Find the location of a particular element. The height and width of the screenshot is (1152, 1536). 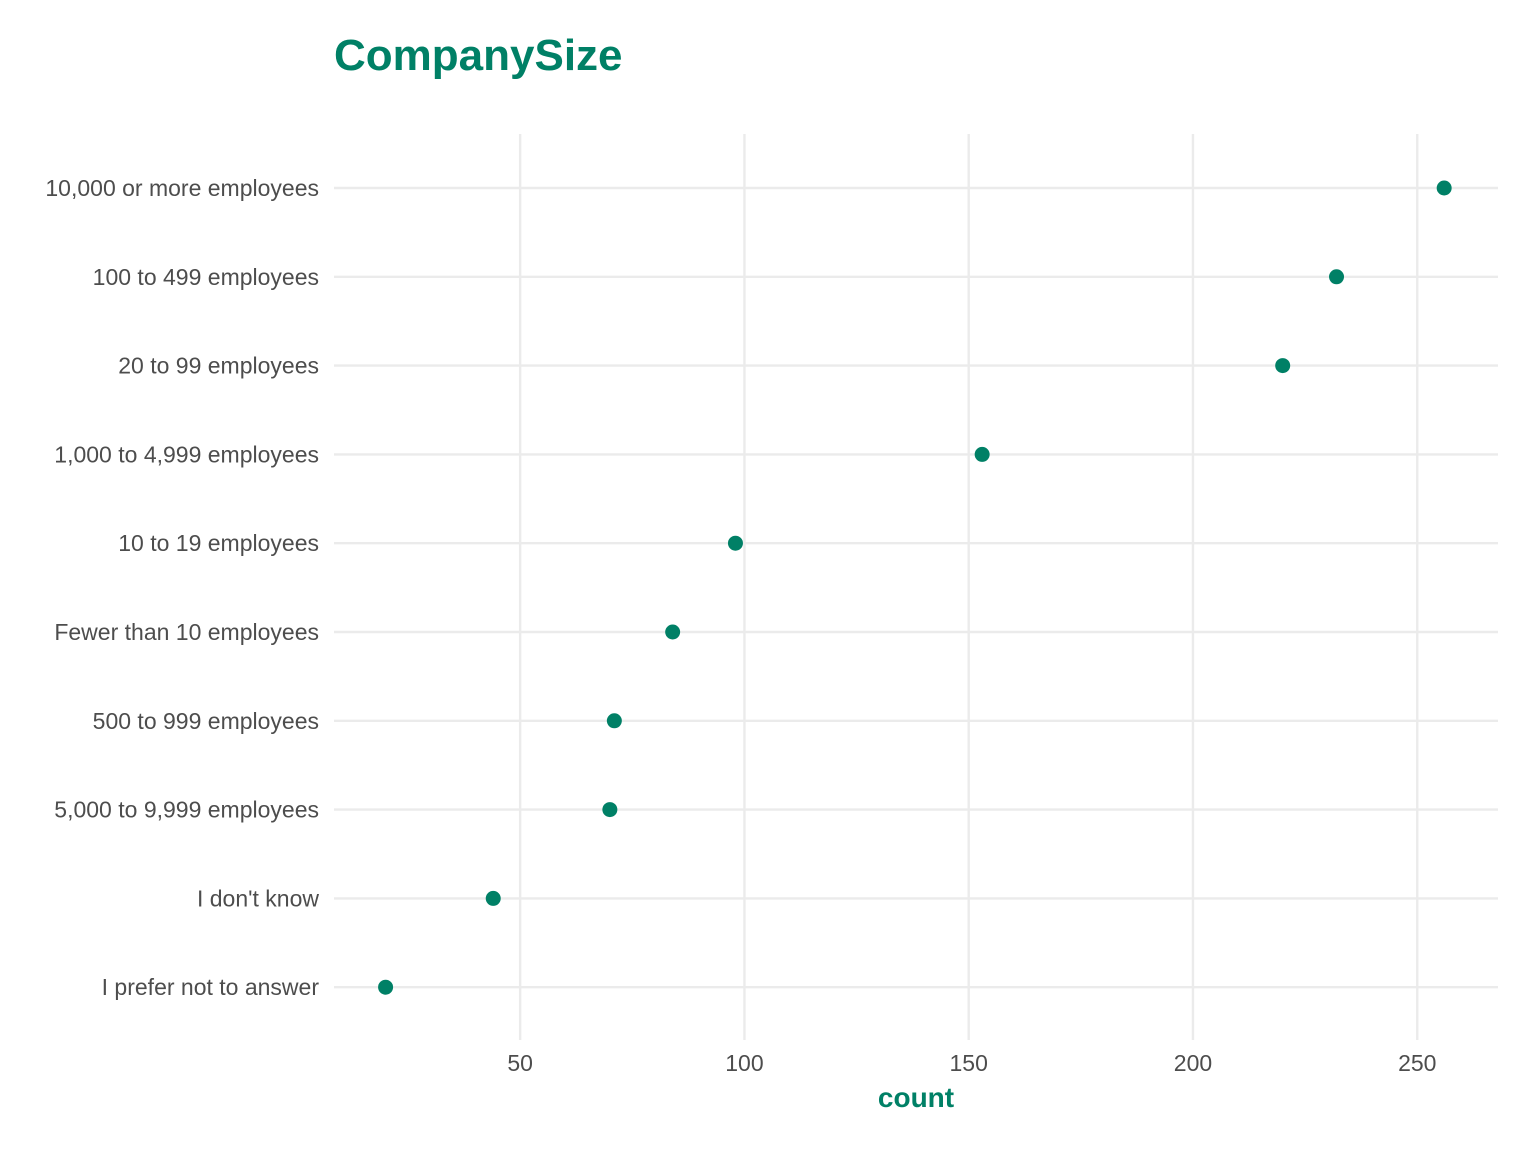

y-tick-label: 100 to 499 employees is located at coordinates (206, 277).